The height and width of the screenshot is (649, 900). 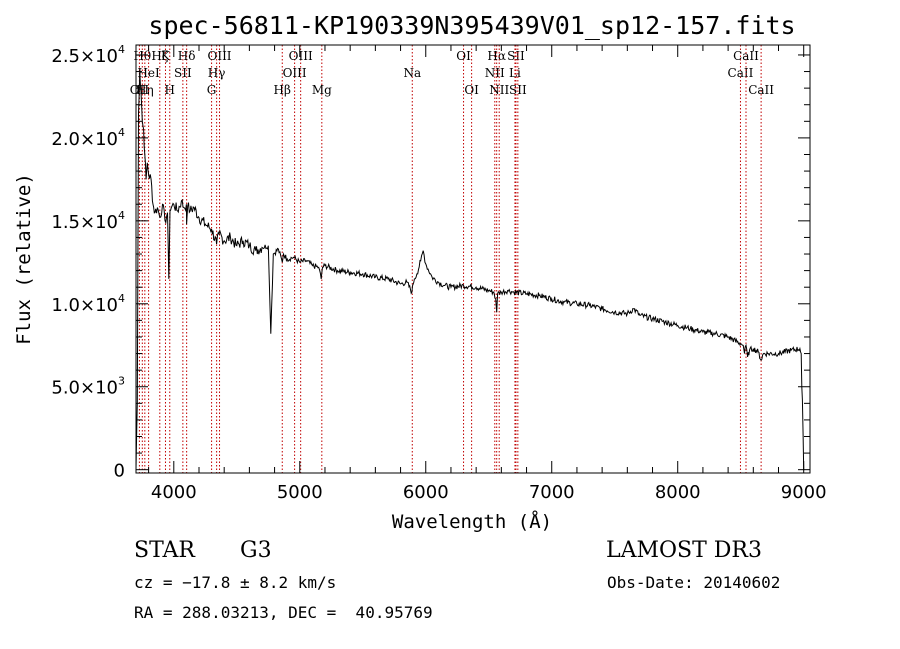 What do you see at coordinates (88, 387) in the screenshot?
I see `y-tick-label: 5.0×10³` at bounding box center [88, 387].